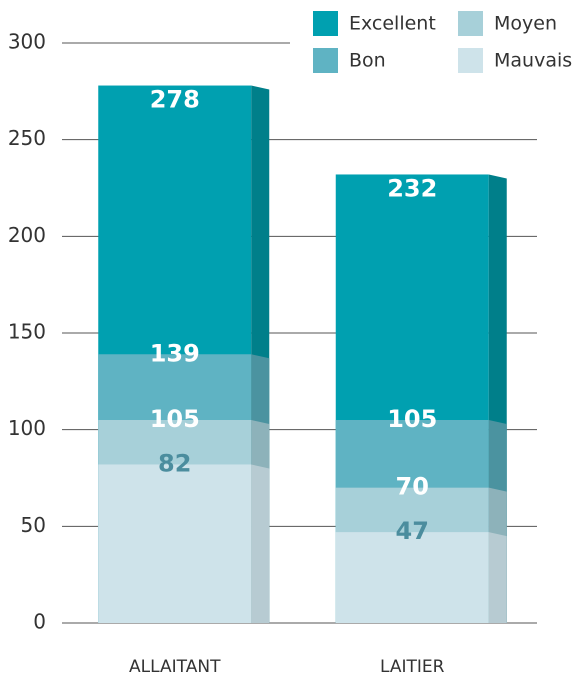  I want to click on legend-label: Excellent, so click(392, 24).